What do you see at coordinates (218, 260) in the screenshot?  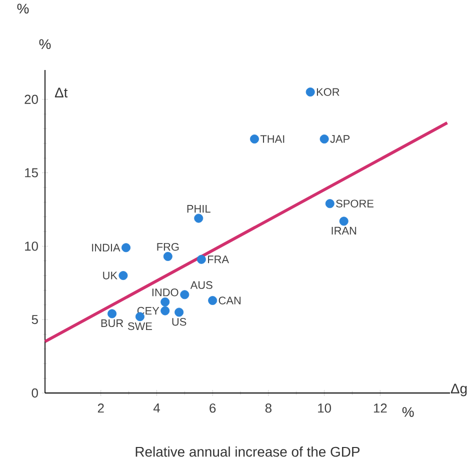 I see `series-label: FRA` at bounding box center [218, 260].